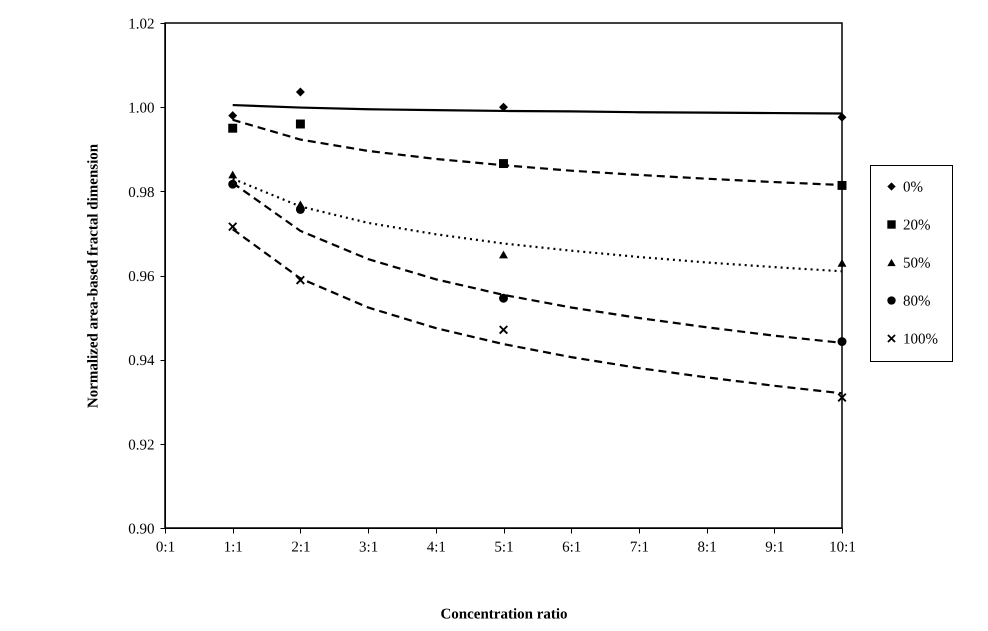 Image resolution: width=988 pixels, height=631 pixels. I want to click on x-tick-label: 3:1, so click(368, 548).